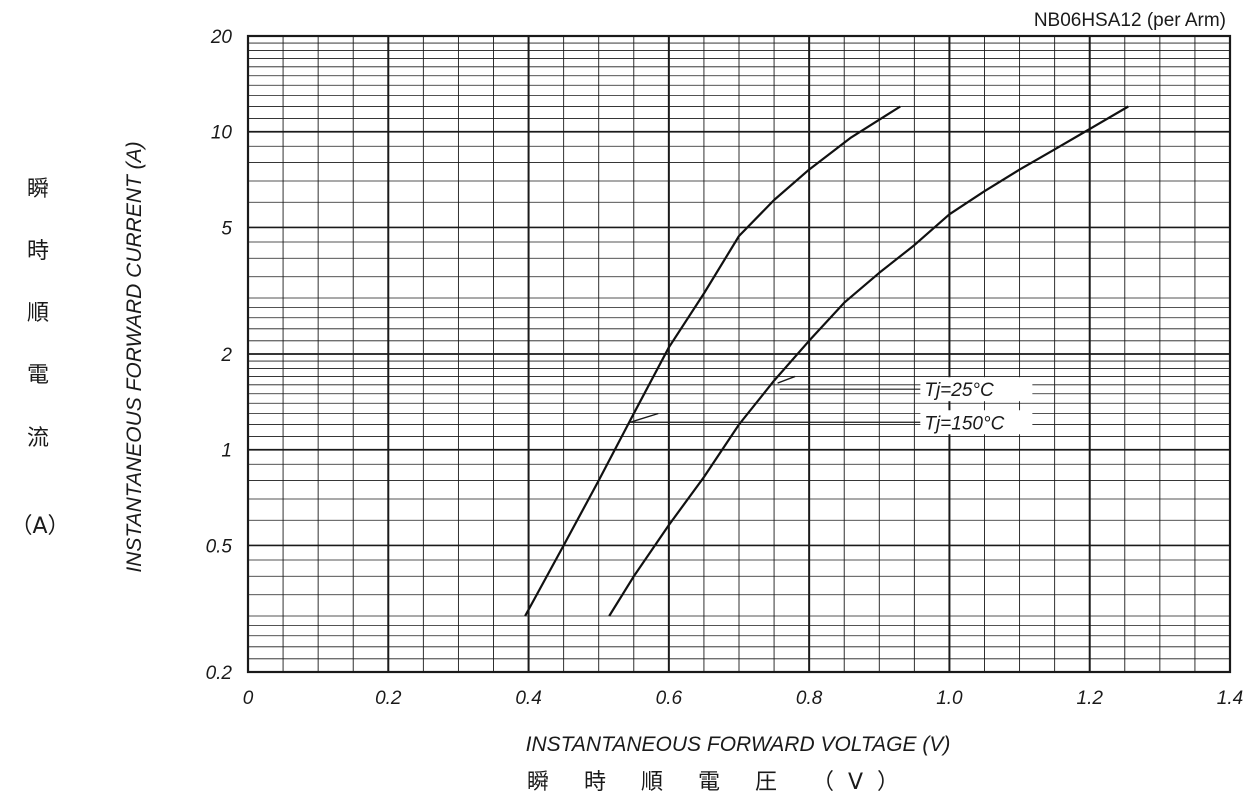 This screenshot has width=1259, height=801. What do you see at coordinates (39, 526) in the screenshot?
I see `y-axis-title-jp-unit: （A）` at bounding box center [39, 526].